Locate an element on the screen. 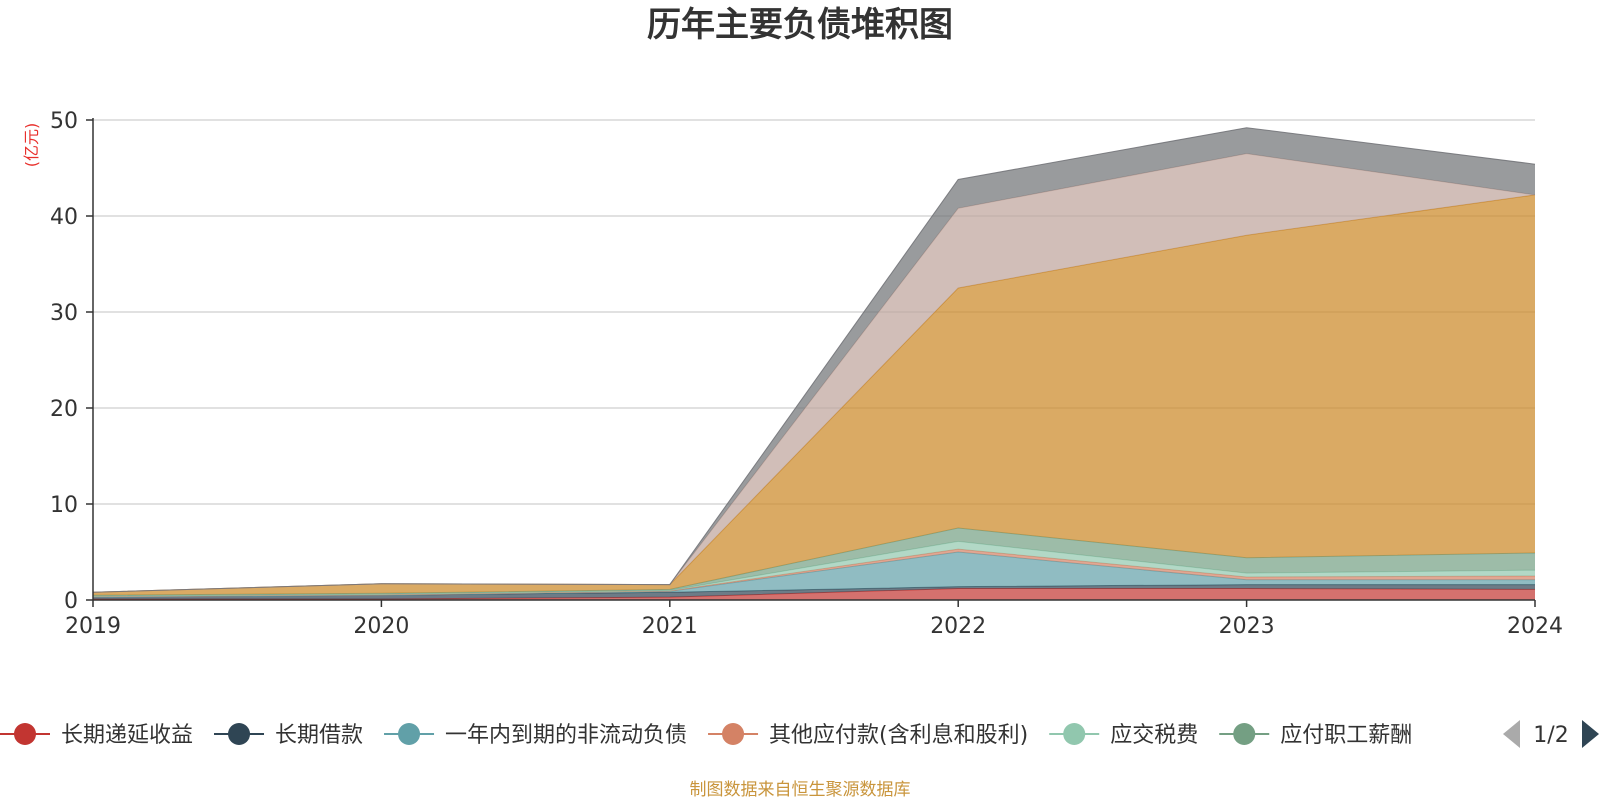  legend-item: 长期递延收益 is located at coordinates (96, 735).